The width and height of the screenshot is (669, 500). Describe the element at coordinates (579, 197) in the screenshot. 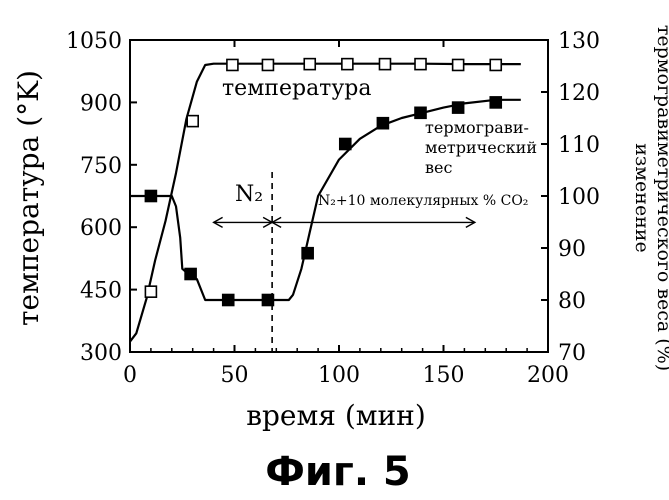

I see `y2-tick-label: 100` at that location.